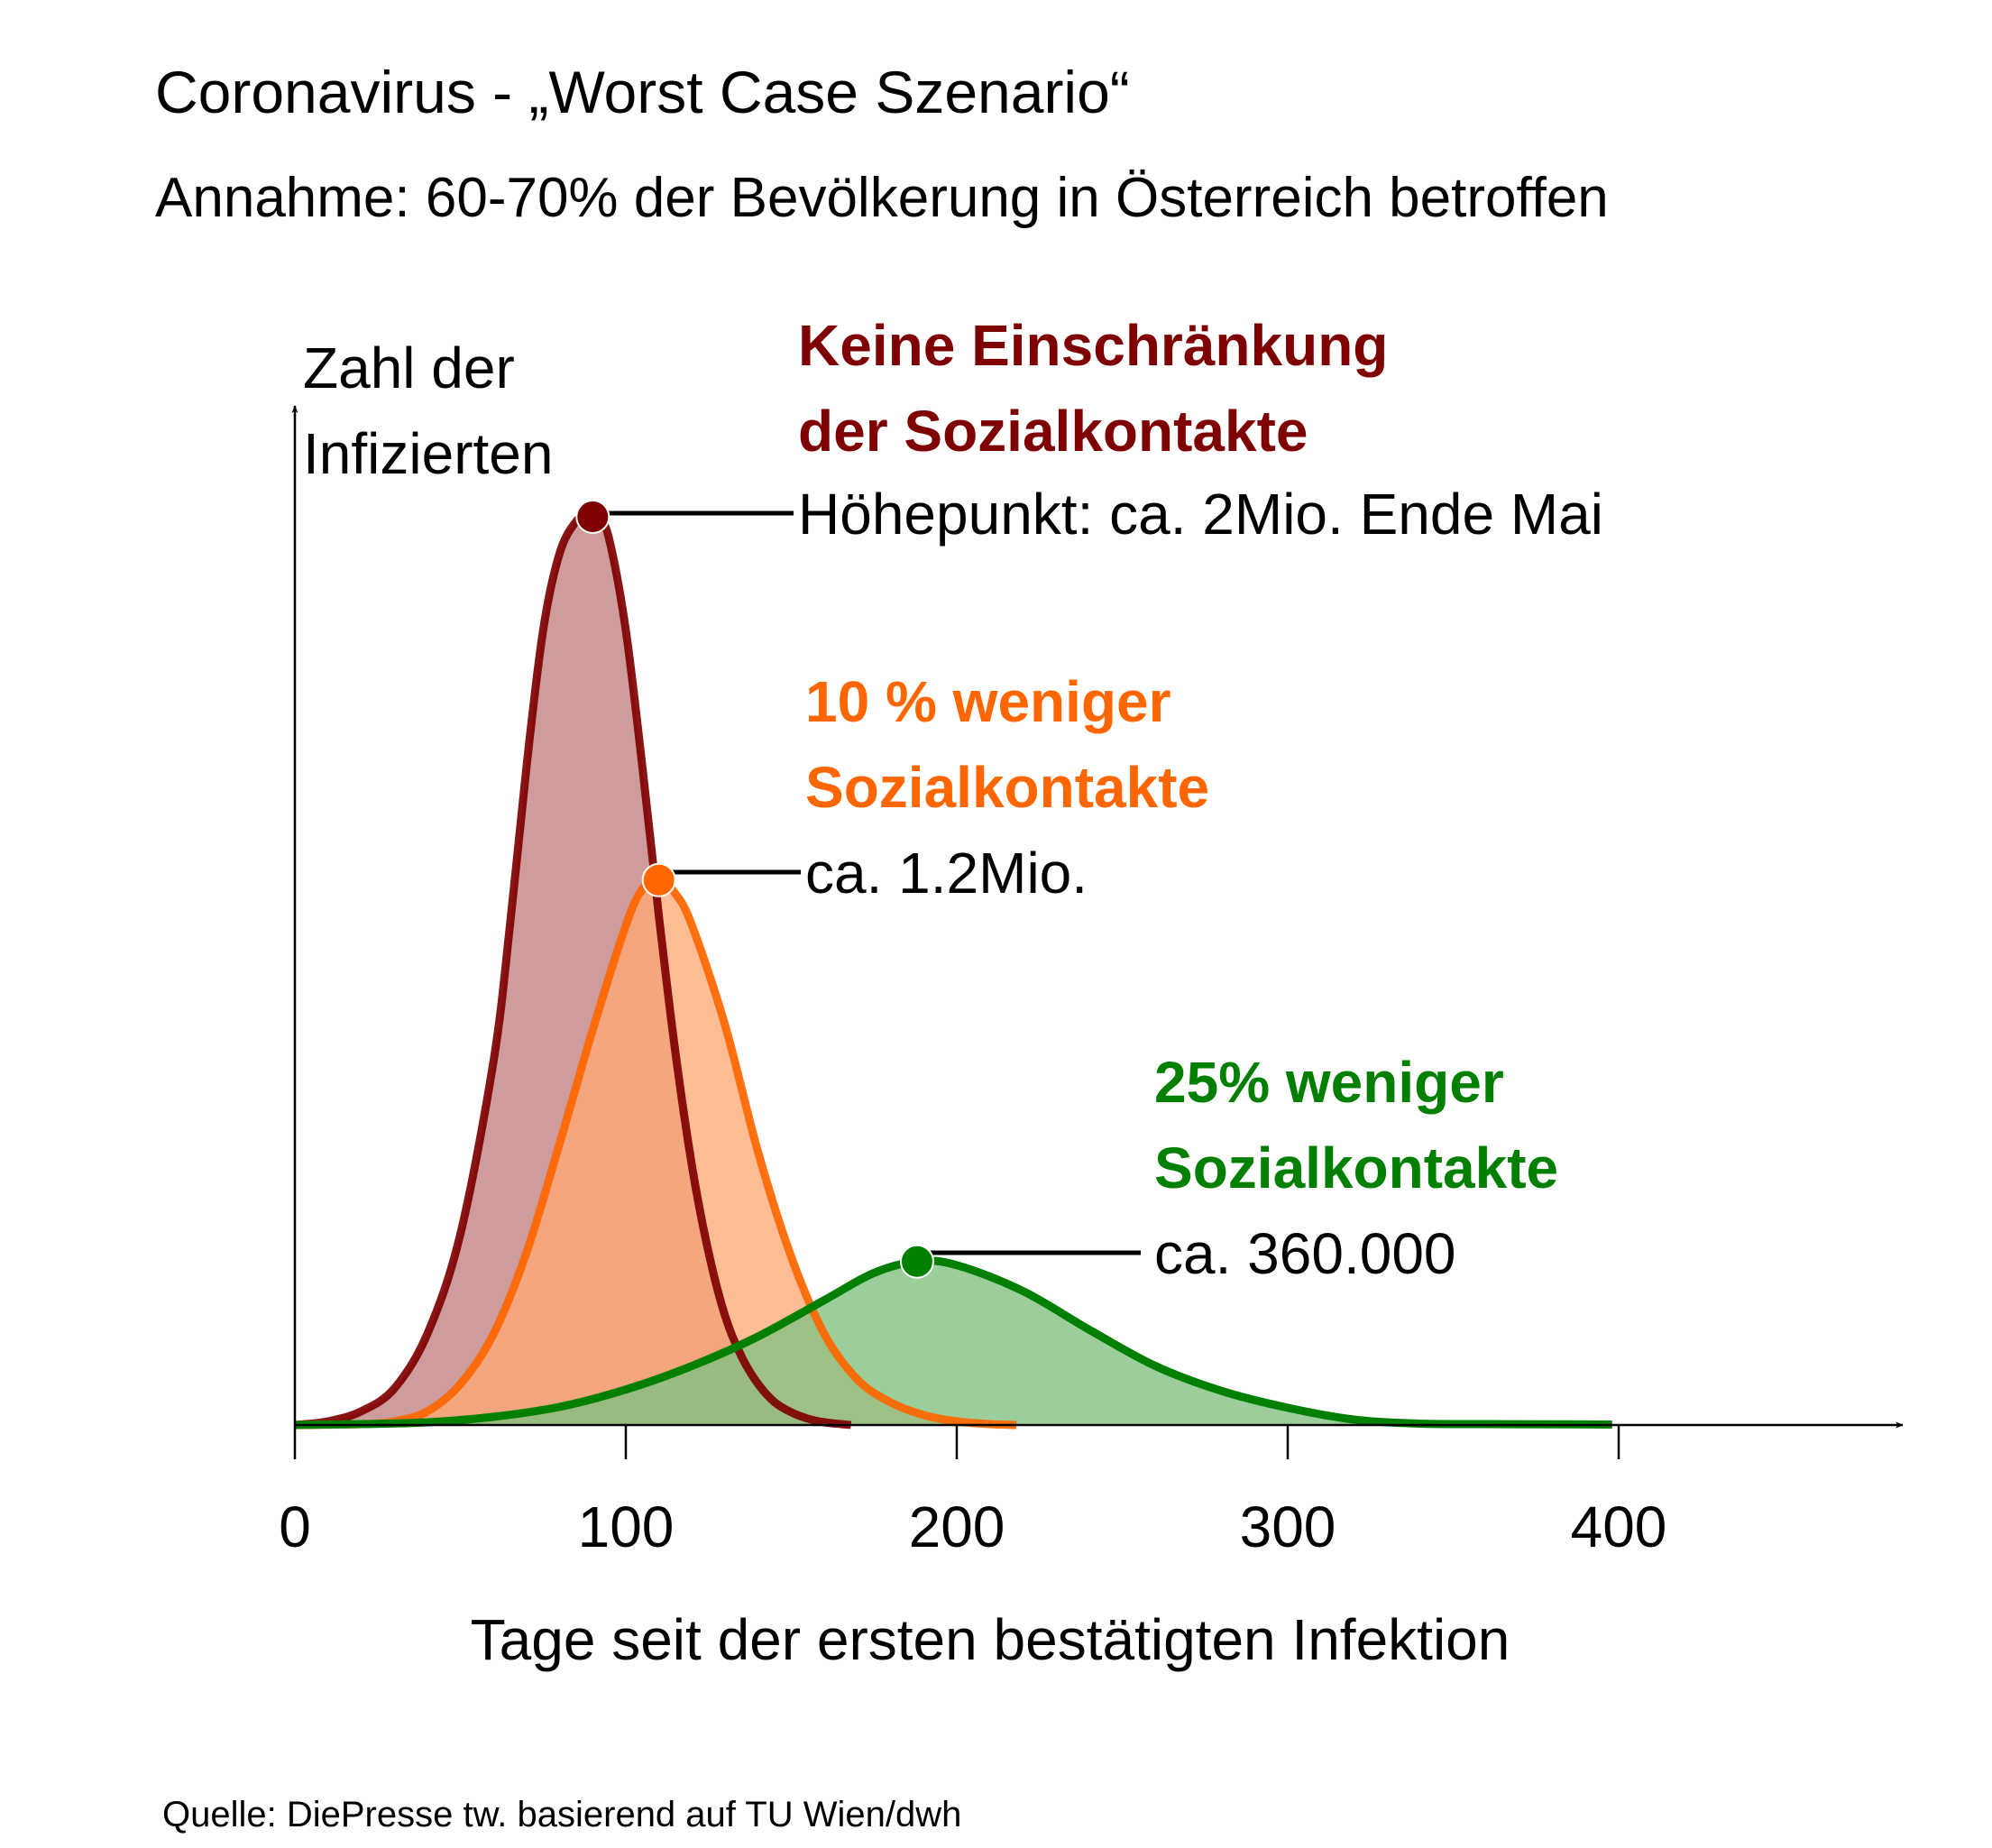 The width and height of the screenshot is (1992, 1848). What do you see at coordinates (1200, 515) in the screenshot?
I see `peak-label-no-restriction: Höhepunkt: ca. 2Mio. Ende Mai` at bounding box center [1200, 515].